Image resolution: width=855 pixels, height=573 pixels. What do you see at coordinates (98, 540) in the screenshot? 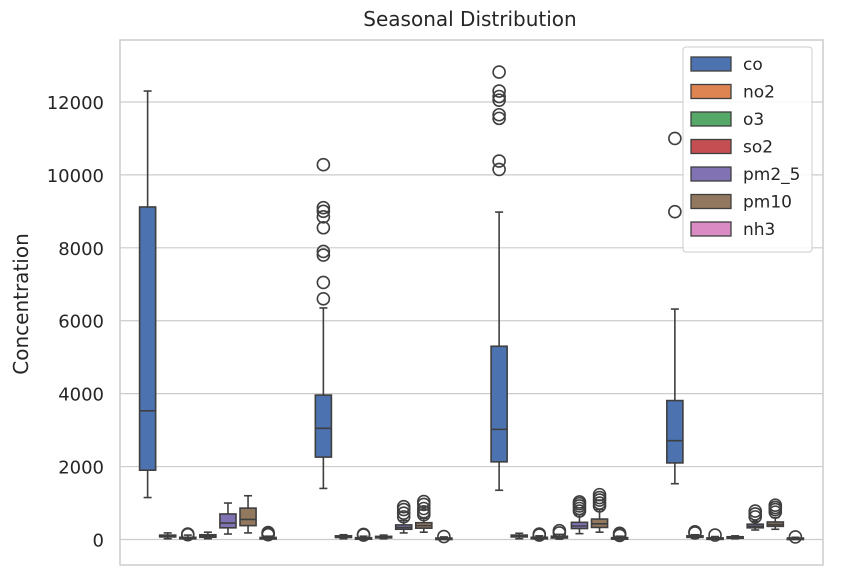
I see `y-tick-label: 0` at bounding box center [98, 540].